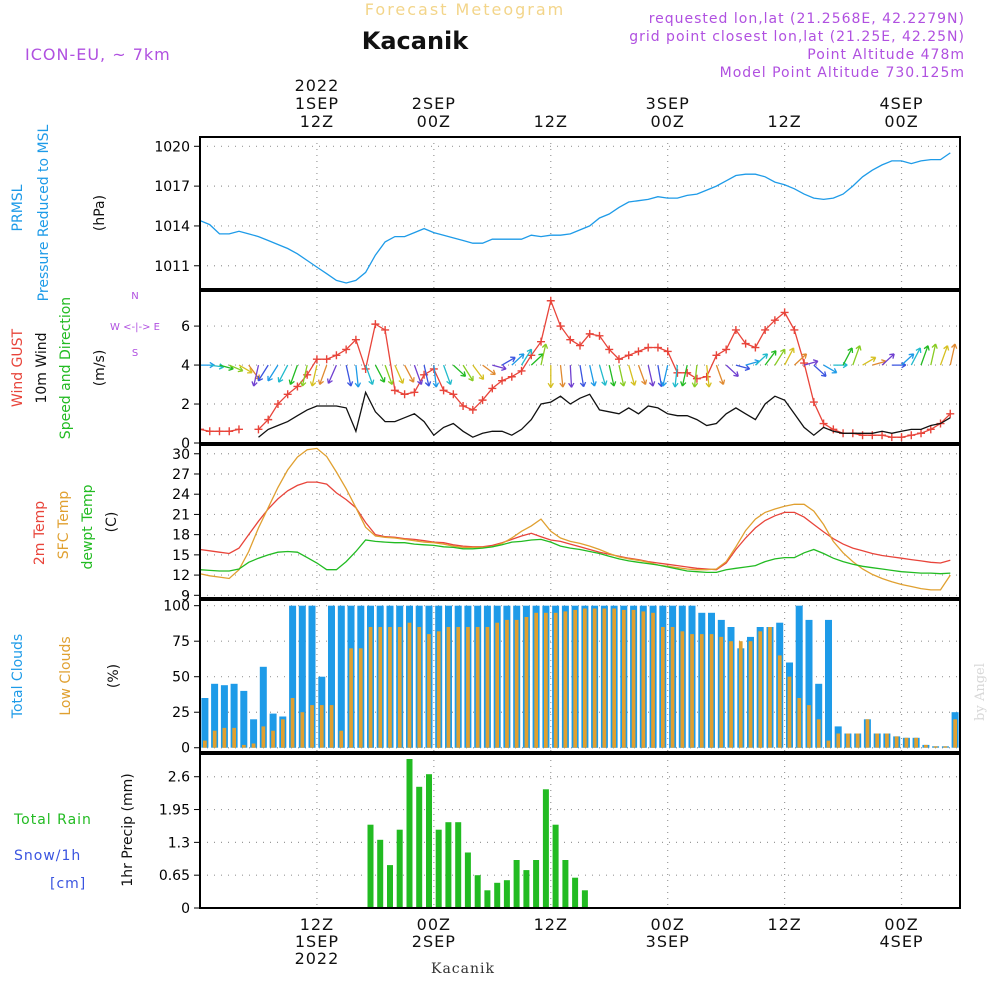 Image resolution: width=1000 pixels, height=1000 pixels. What do you see at coordinates (807, 19) in the screenshot?
I see `header-requested-coords: requested lon,lat (21.2568E, 42.2279N)` at bounding box center [807, 19].